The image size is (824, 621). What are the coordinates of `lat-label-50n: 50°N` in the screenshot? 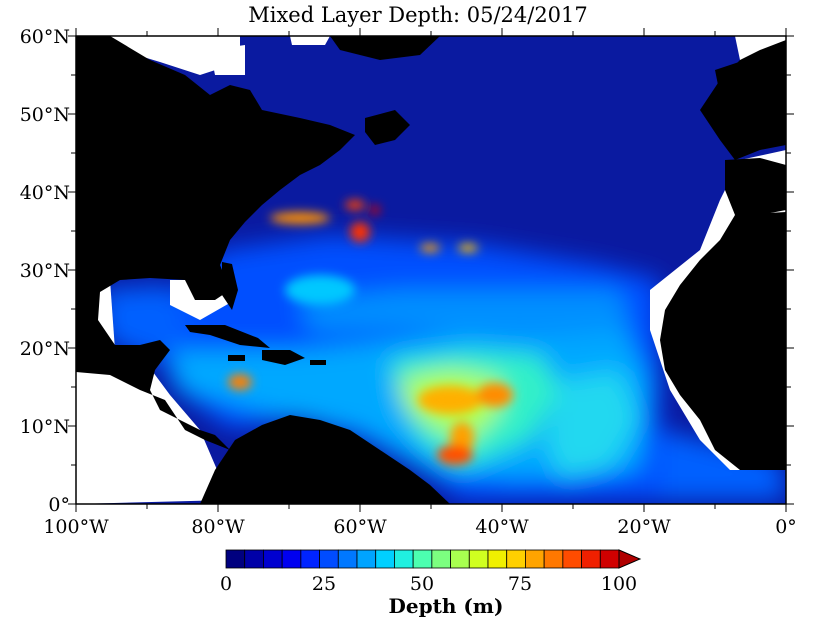 It's located at (45, 115).